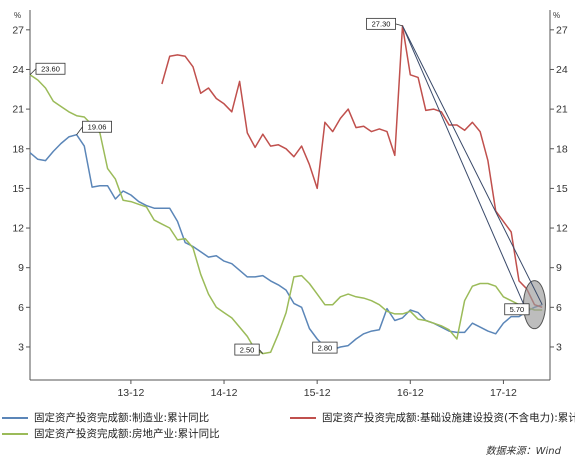 The width and height of the screenshot is (575, 460). I want to click on legend-item-manufacturing: 固定资产投资完成额:制造业:累计同比, so click(105, 417).